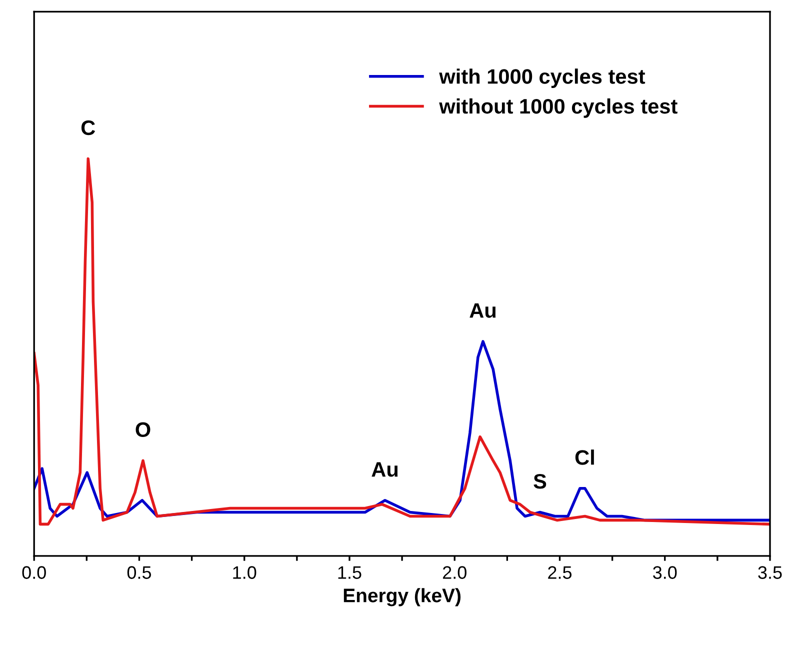 The height and width of the screenshot is (651, 793). What do you see at coordinates (34, 572) in the screenshot?
I see `x-tick-label: 0.0` at bounding box center [34, 572].